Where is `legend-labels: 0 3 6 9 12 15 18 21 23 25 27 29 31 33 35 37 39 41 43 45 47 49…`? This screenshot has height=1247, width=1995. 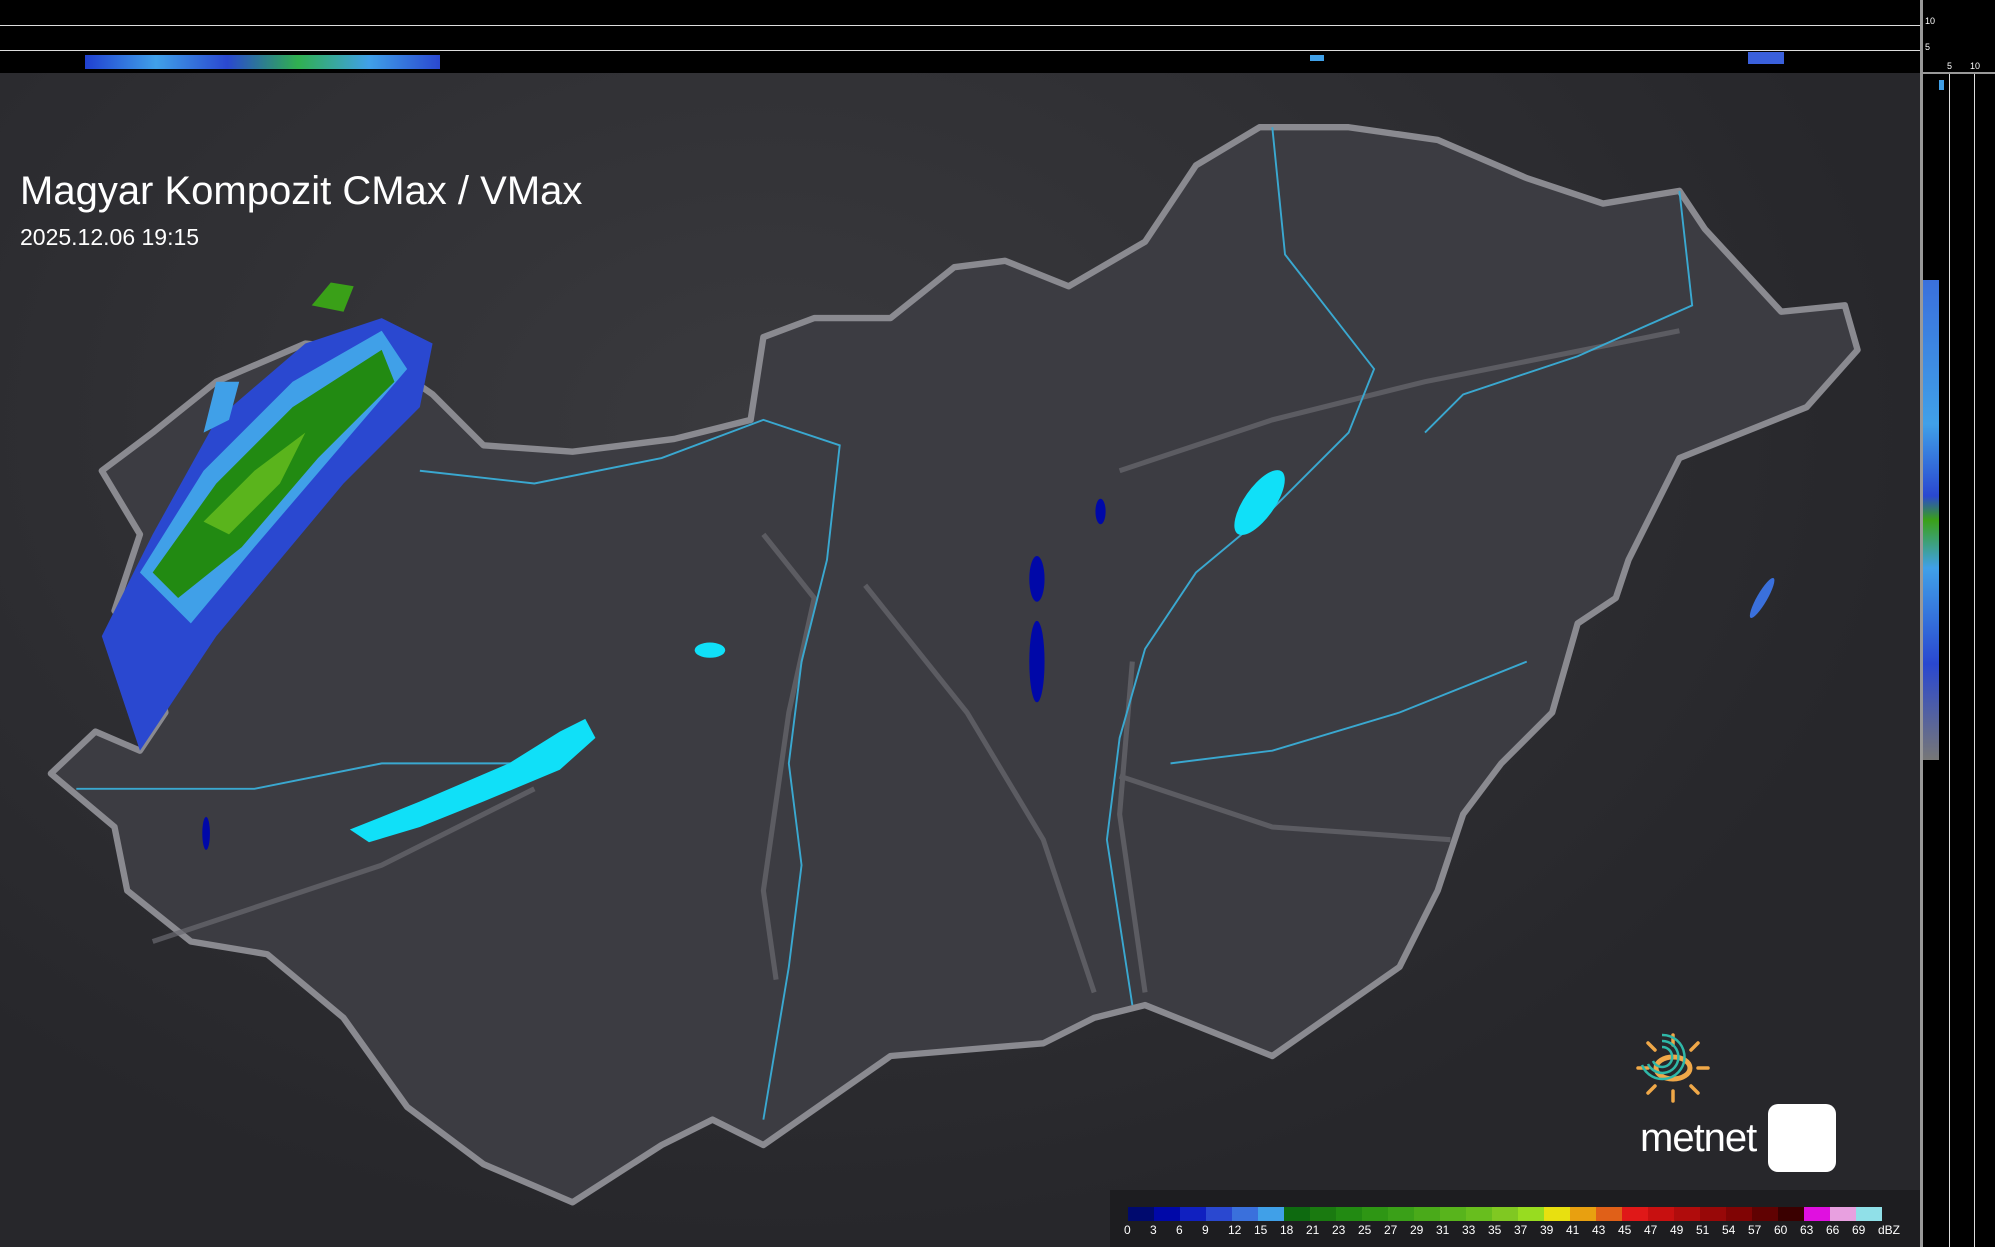 legend-labels: 0 3 6 9 12 15 18 21 23 25 27 29 31 33 35 37 39 41 43 45 47 49… is located at coordinates (1512, 1230).